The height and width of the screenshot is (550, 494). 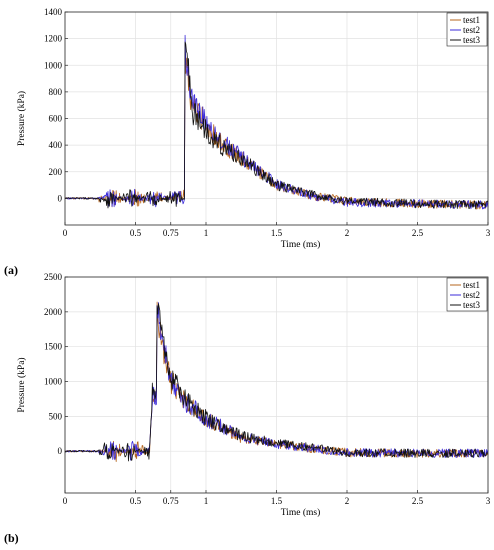 I want to click on y-tick-label: 2500, so click(x=53, y=277).